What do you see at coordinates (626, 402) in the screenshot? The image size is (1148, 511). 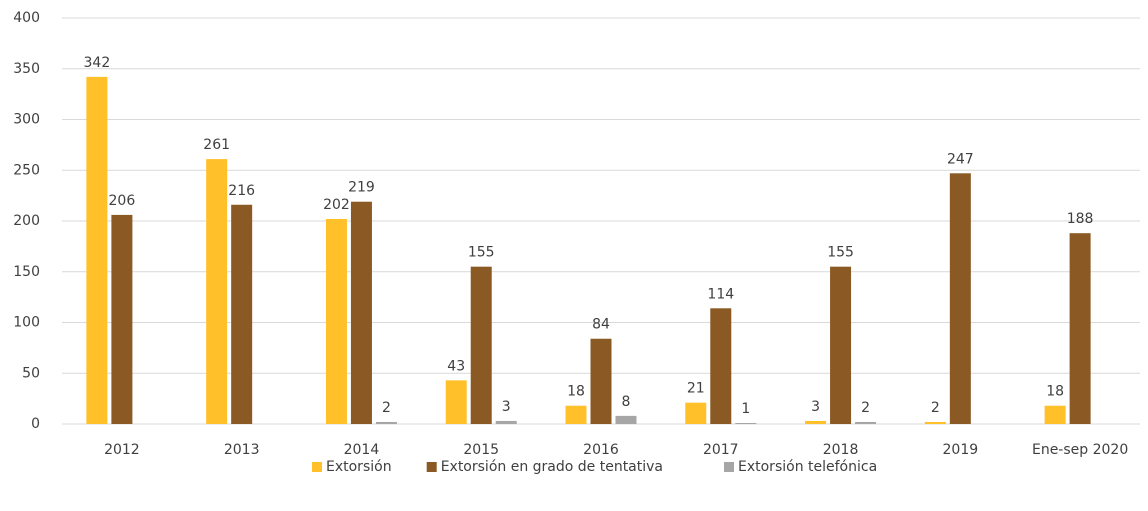 I see `data-label: 8` at bounding box center [626, 402].